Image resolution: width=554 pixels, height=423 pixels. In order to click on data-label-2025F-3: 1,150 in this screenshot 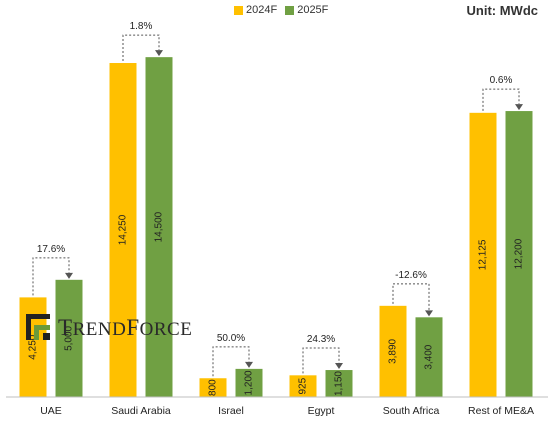, I will do `click(339, 383)`.